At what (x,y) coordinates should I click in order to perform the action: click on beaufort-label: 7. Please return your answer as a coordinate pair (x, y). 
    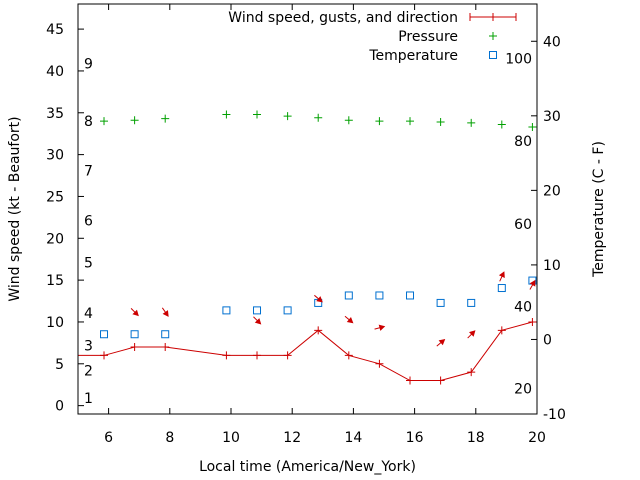
    Looking at the image, I should click on (88, 172).